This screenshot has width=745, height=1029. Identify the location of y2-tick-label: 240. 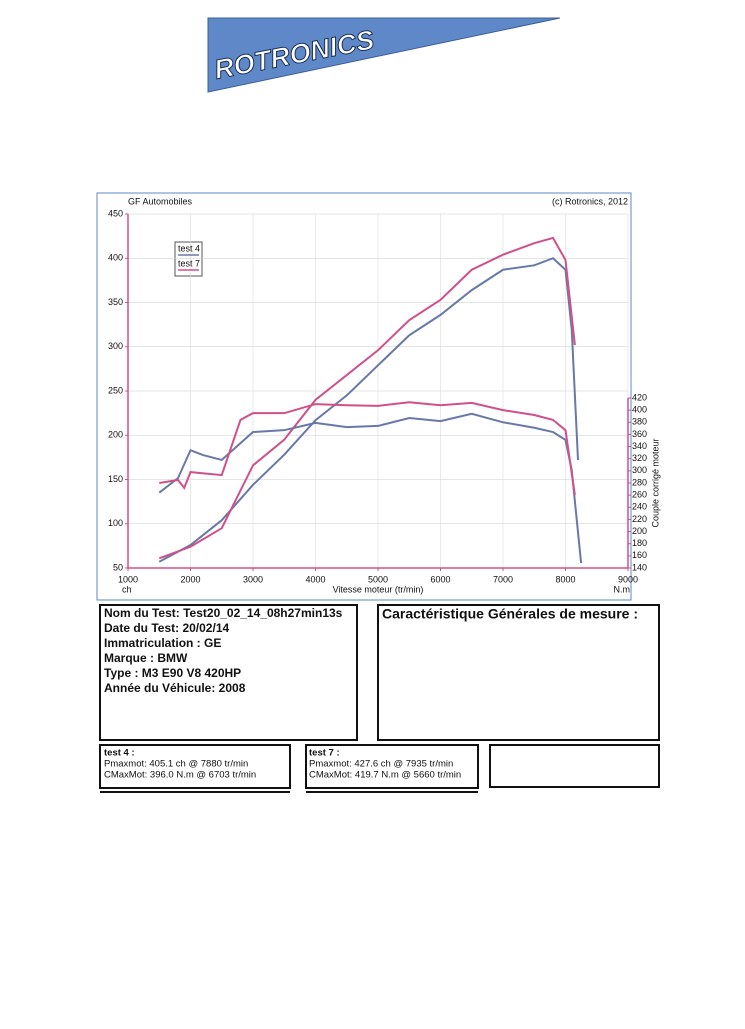
(639, 507).